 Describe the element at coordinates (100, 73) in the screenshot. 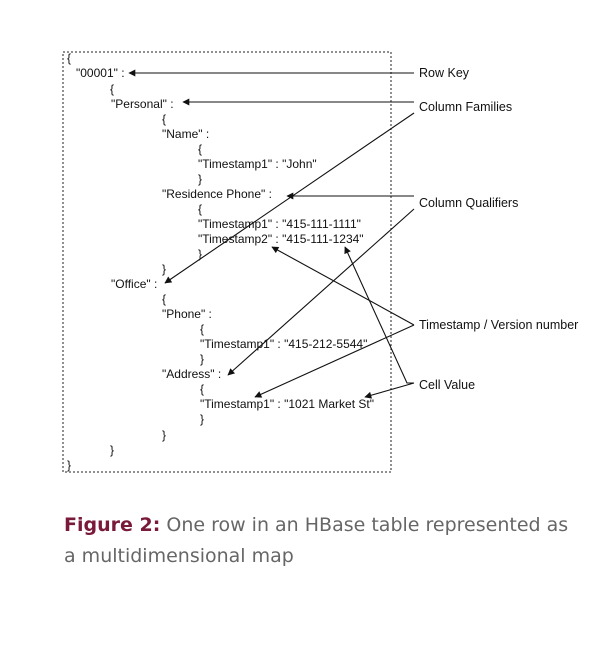

I see `code-row-key: "00001" :` at that location.